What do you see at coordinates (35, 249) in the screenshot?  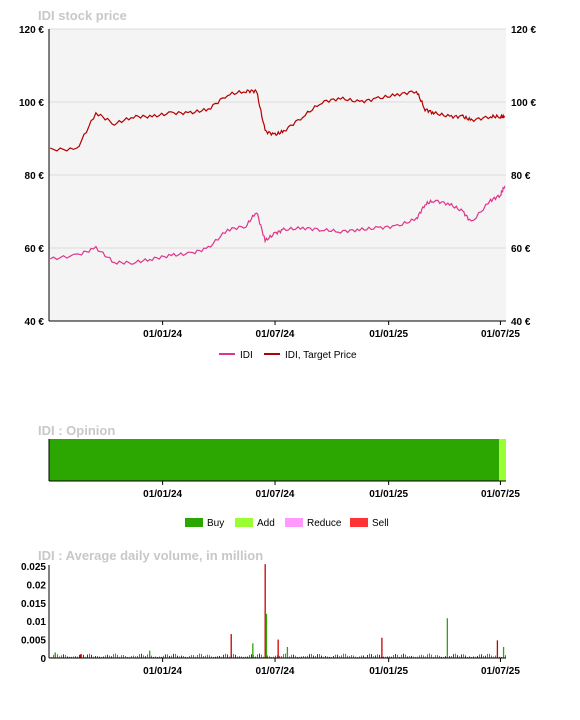 I see `price-y-tick-label-left: 60 €` at bounding box center [35, 249].